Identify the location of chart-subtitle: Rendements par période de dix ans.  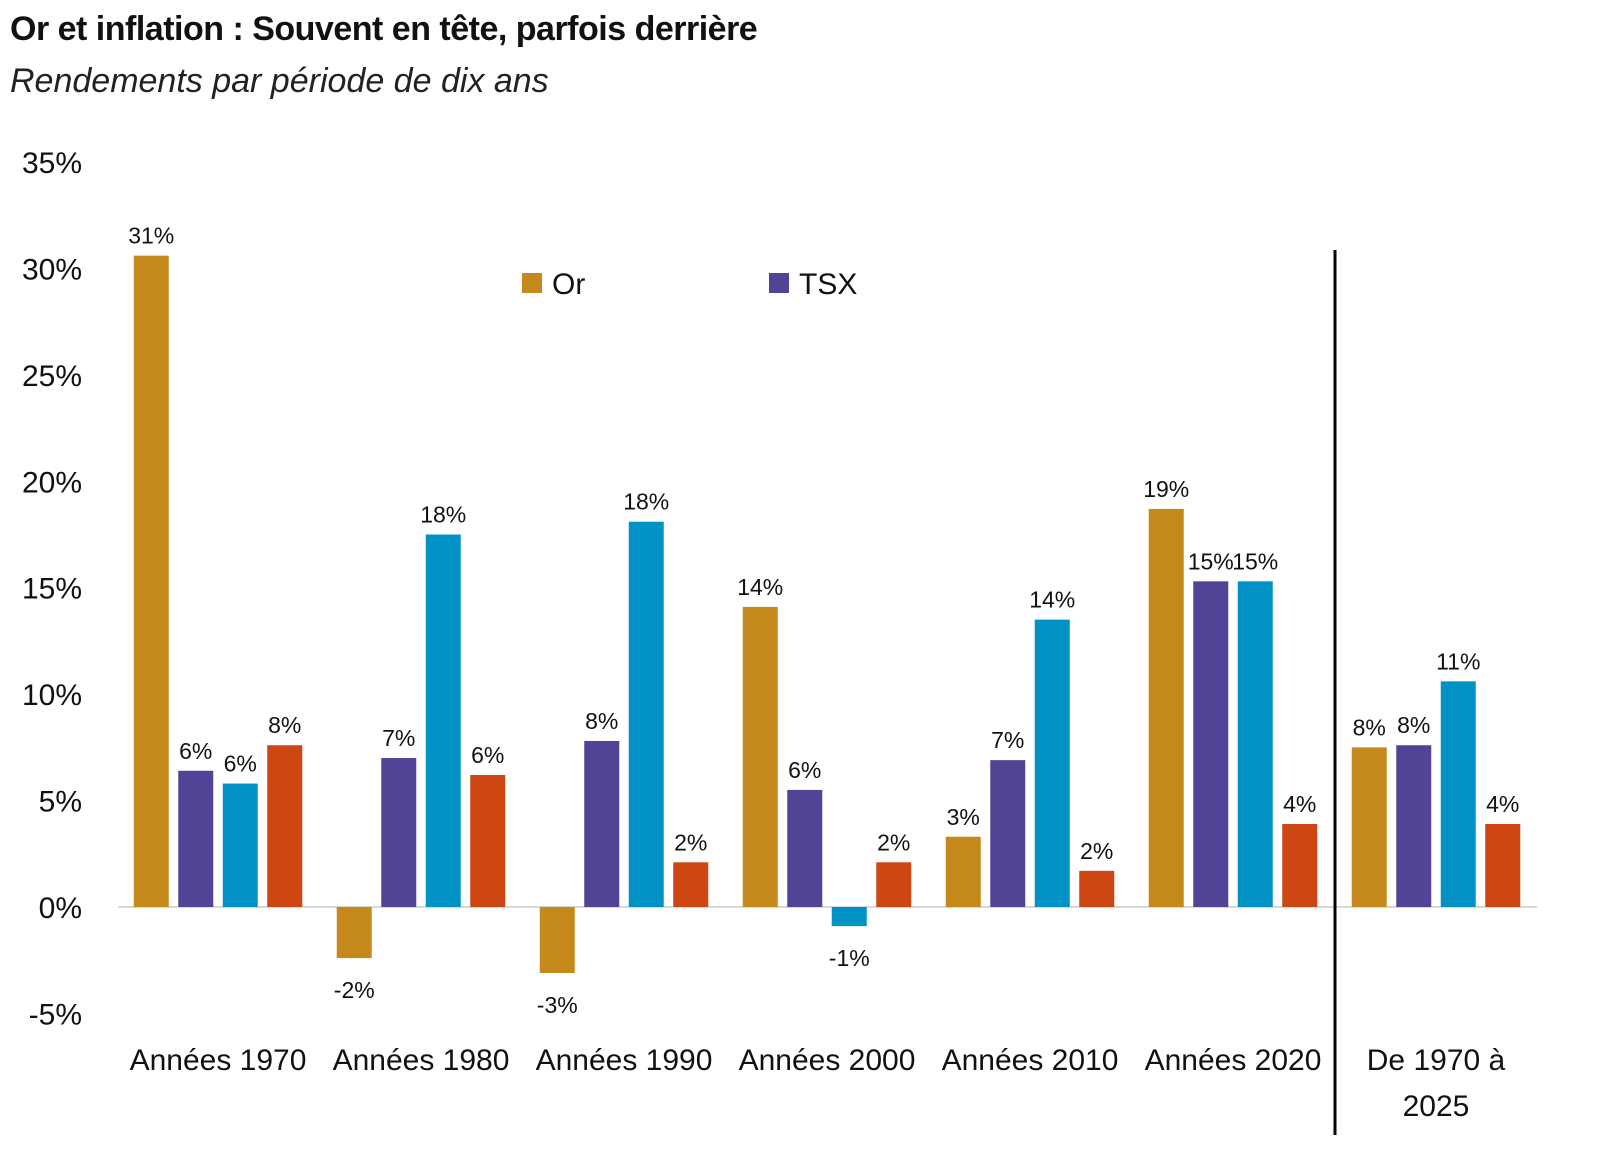
(279, 81).